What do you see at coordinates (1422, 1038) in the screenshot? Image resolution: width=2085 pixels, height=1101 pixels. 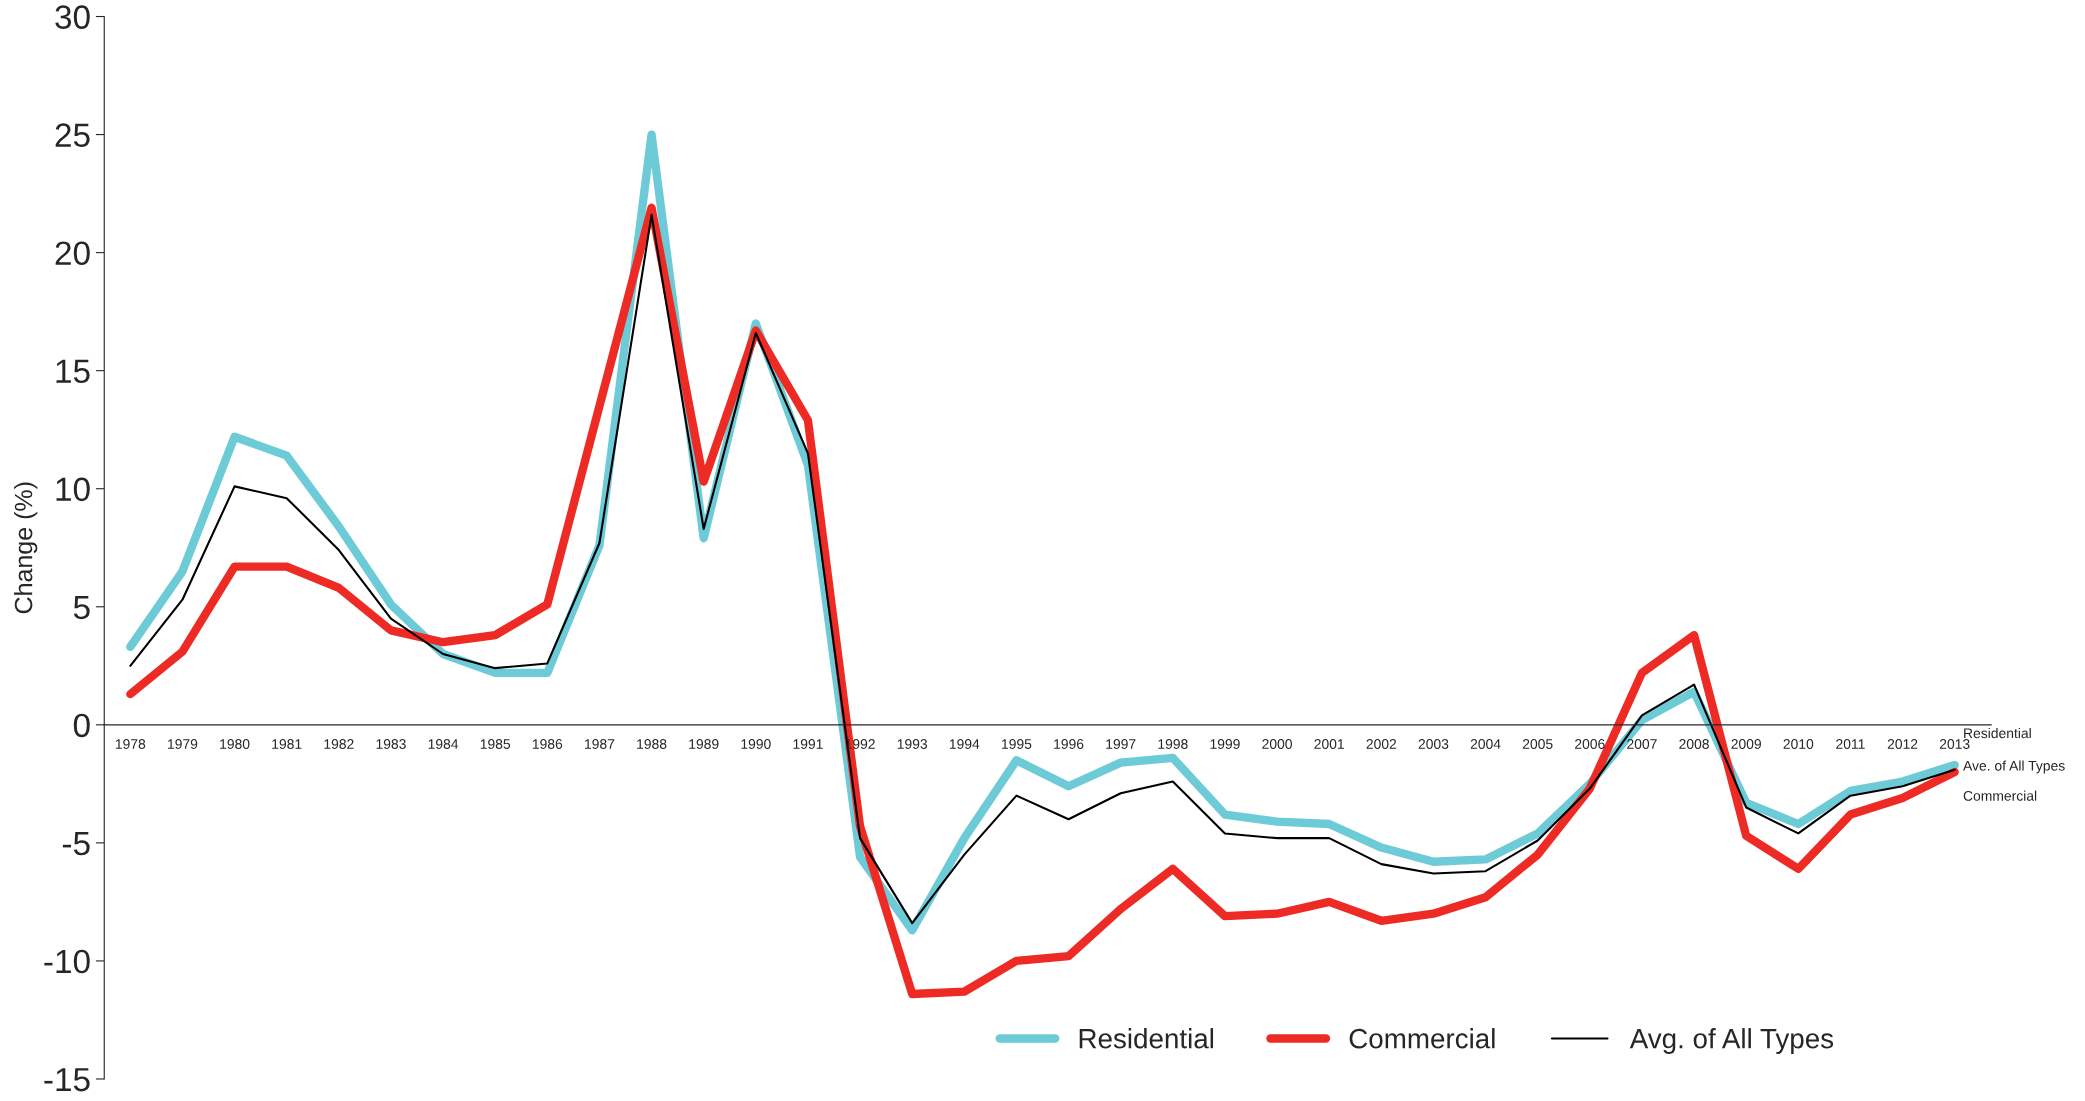 I see `legend-label: Commercial` at bounding box center [1422, 1038].